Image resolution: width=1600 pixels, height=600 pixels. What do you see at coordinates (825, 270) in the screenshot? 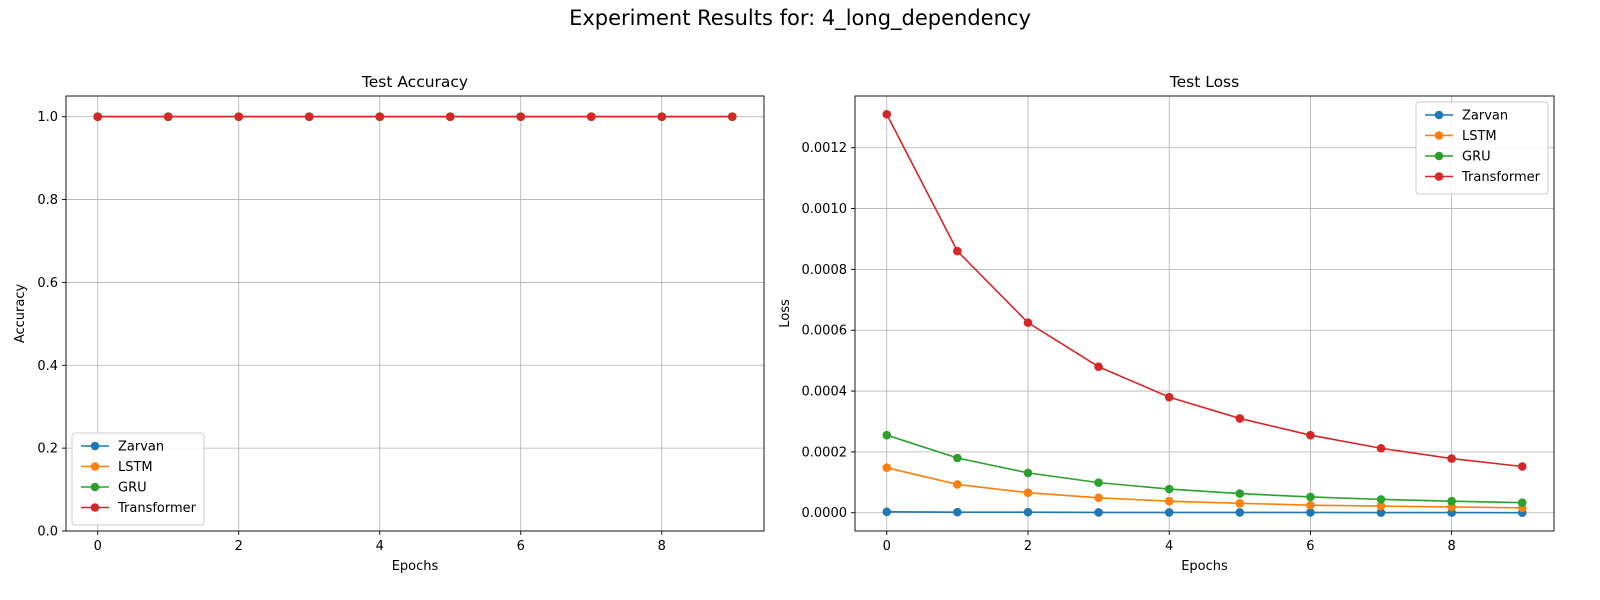
I see `y-tick-label: 0.0008` at bounding box center [825, 270].